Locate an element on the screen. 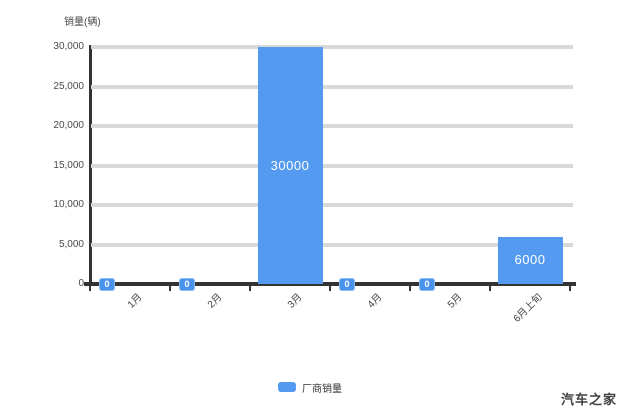 Image resolution: width=620 pixels, height=413 pixels. bar: 6000 is located at coordinates (530, 260).